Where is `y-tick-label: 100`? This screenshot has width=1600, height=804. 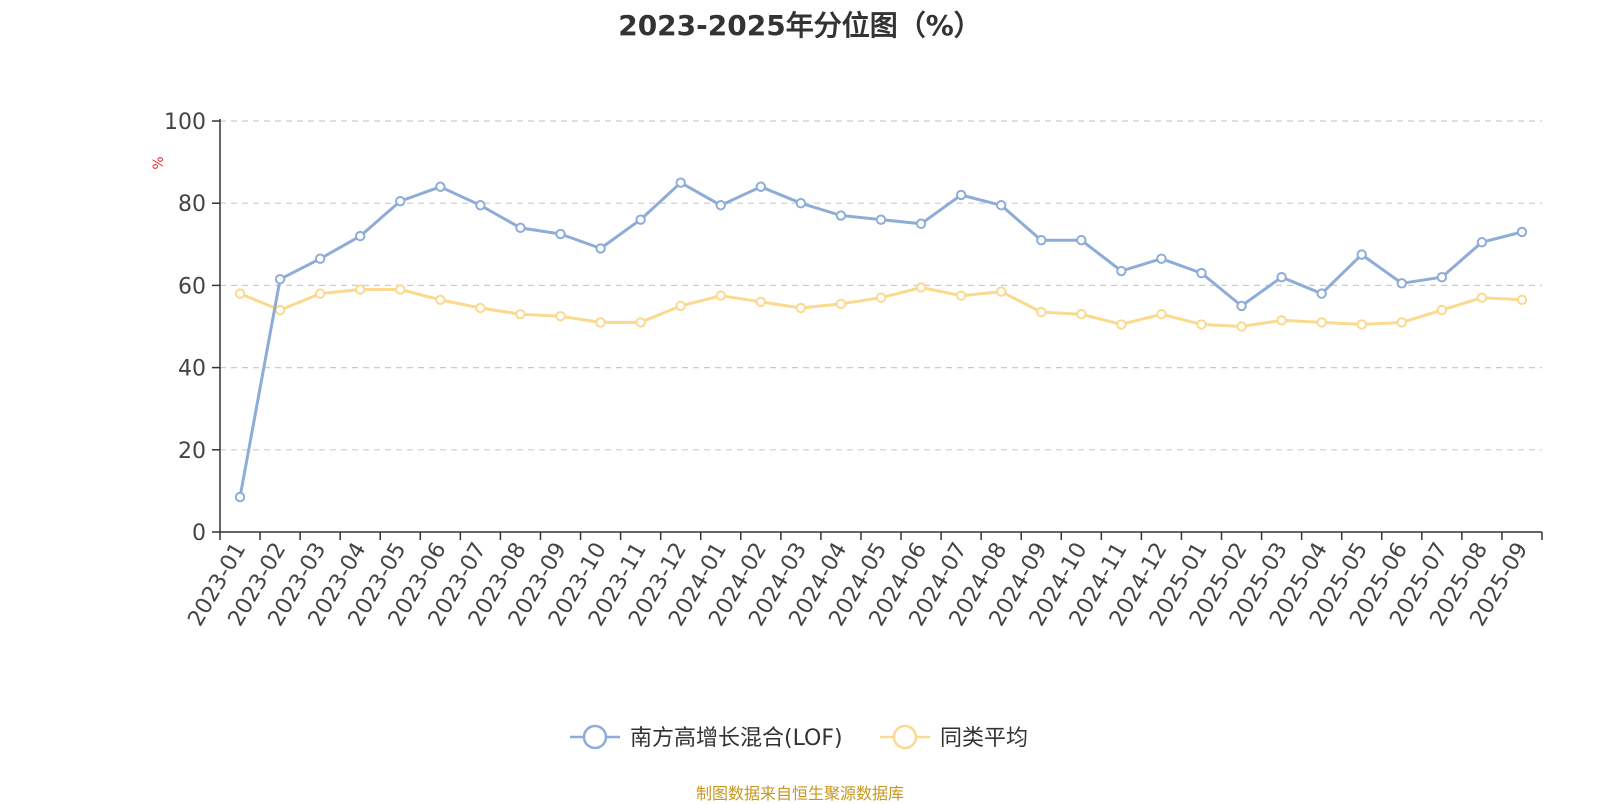
y-tick-label: 100 is located at coordinates (185, 122).